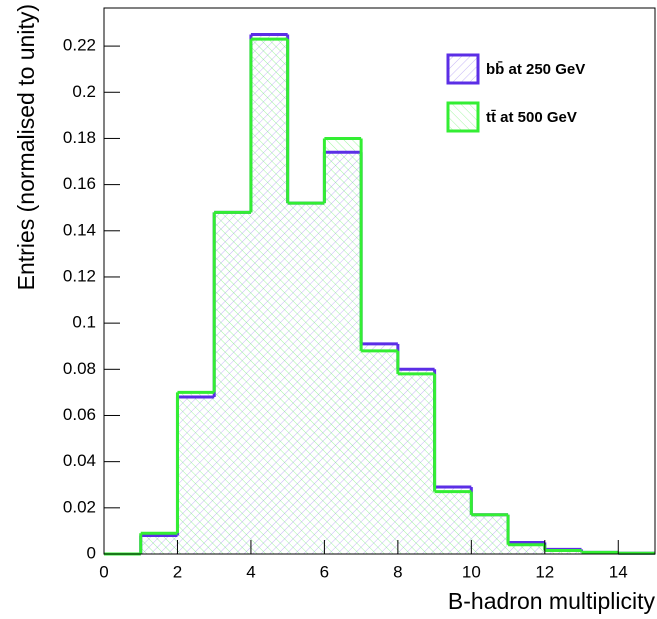 This screenshot has height=619, width=657. I want to click on x-tick-label: 14, so click(618, 571).